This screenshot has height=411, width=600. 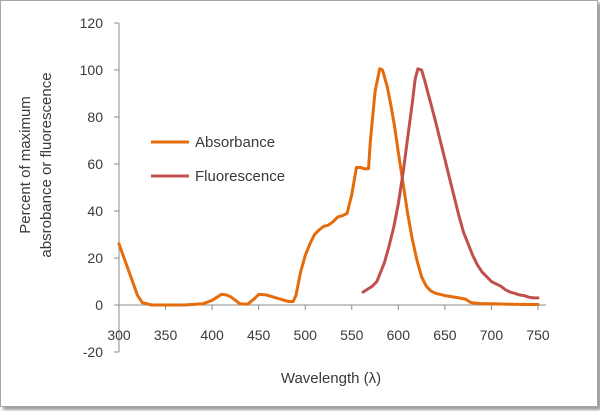 I want to click on x-axis-title: Wavelength (λ), so click(x=331, y=378).